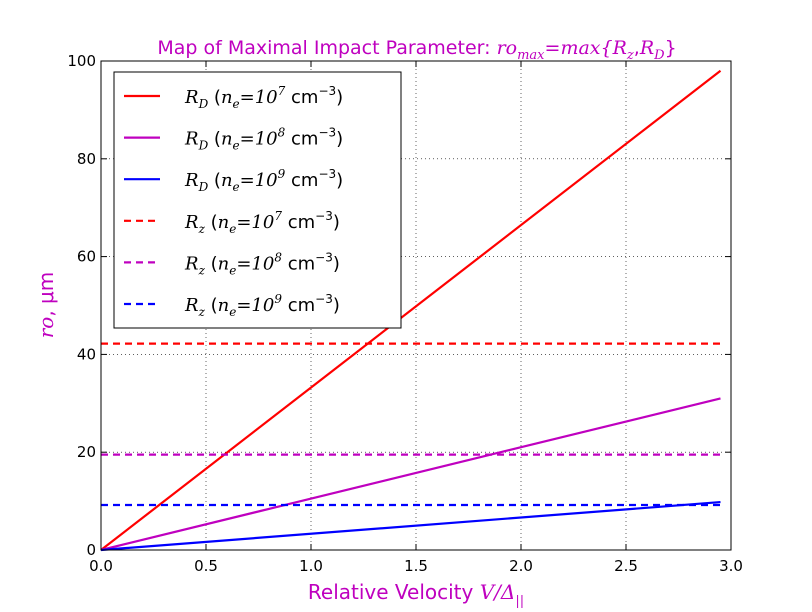 The height and width of the screenshot is (612, 812). Describe the element at coordinates (81, 61) in the screenshot. I see `y-tick-label: 100` at that location.